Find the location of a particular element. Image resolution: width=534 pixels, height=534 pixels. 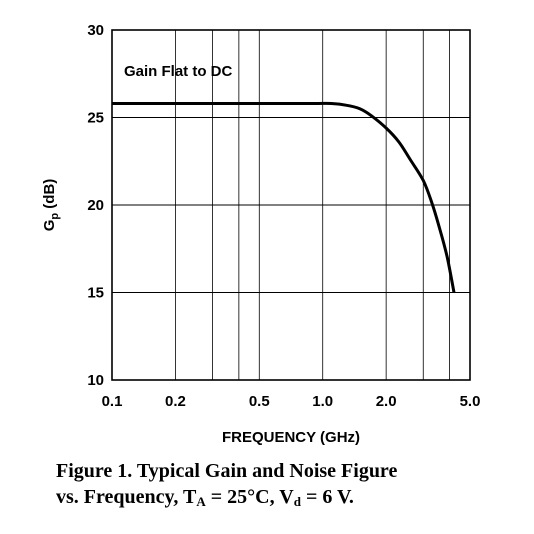

y-axis-label-main: G is located at coordinates (49, 226).